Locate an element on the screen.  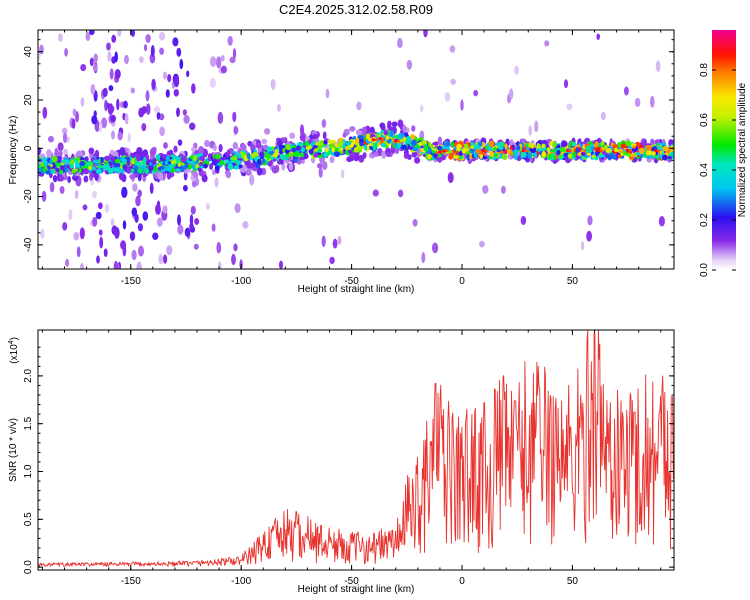
colorbar-tick-label: 0.6 is located at coordinates (704, 120).